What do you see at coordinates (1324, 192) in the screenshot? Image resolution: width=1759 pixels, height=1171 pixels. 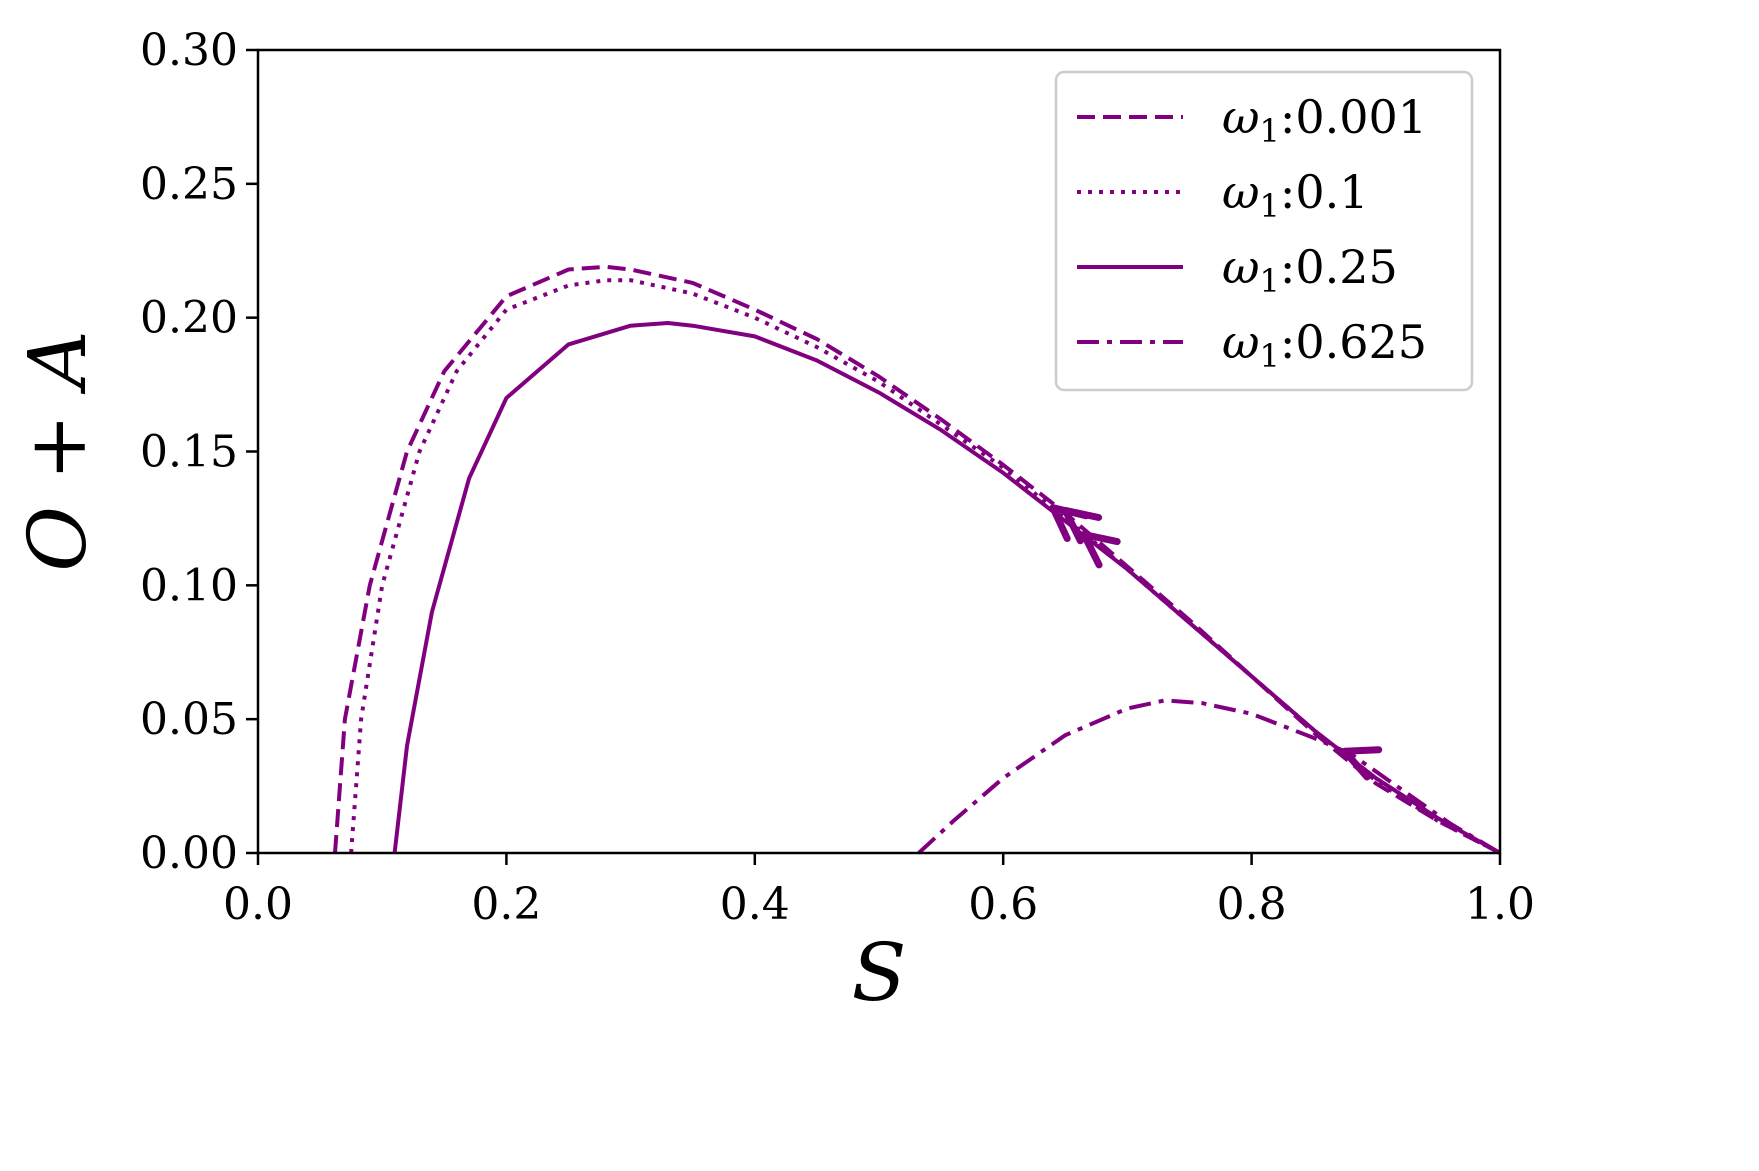 I see `legend-value: :0.1` at bounding box center [1324, 192].